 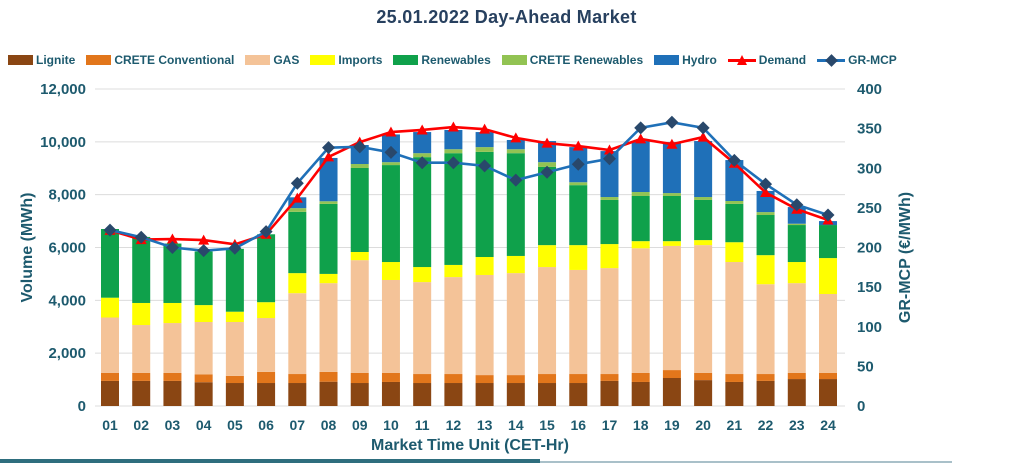 What do you see at coordinates (160, 60) in the screenshot?
I see `legend-item-crete-conventional: CRETE Conventional` at bounding box center [160, 60].